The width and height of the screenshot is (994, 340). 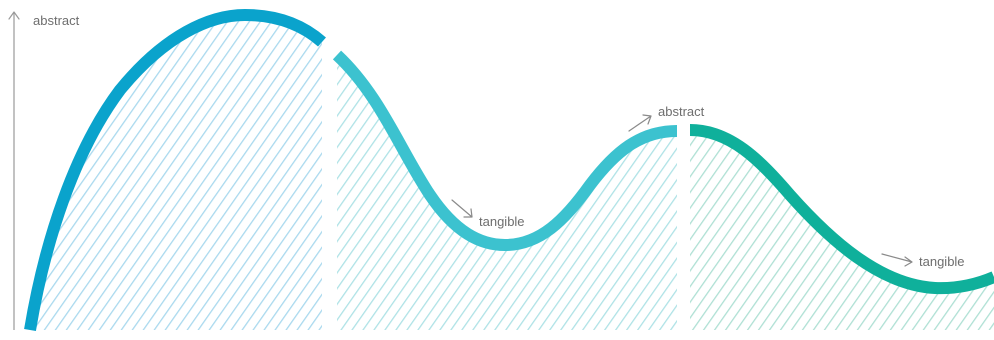 I want to click on vertical-axis: abstract, so click(x=44, y=170).